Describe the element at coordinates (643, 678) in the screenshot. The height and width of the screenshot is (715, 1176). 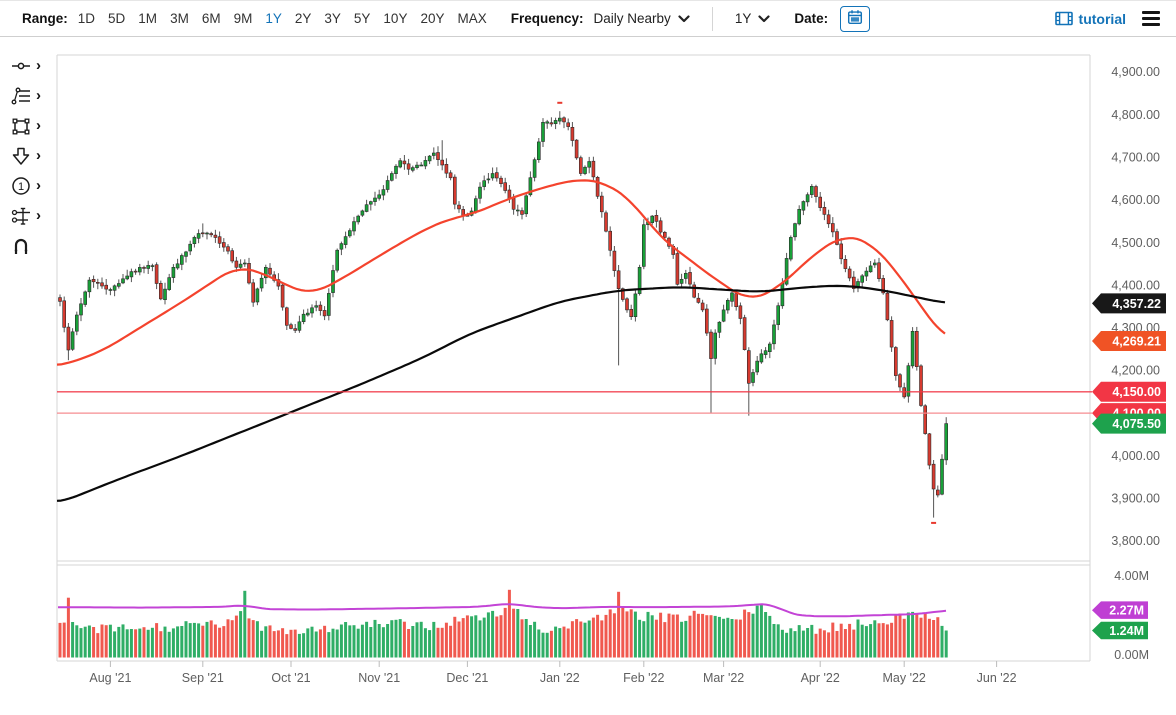
I see `svg-text: Feb '22` at that location.